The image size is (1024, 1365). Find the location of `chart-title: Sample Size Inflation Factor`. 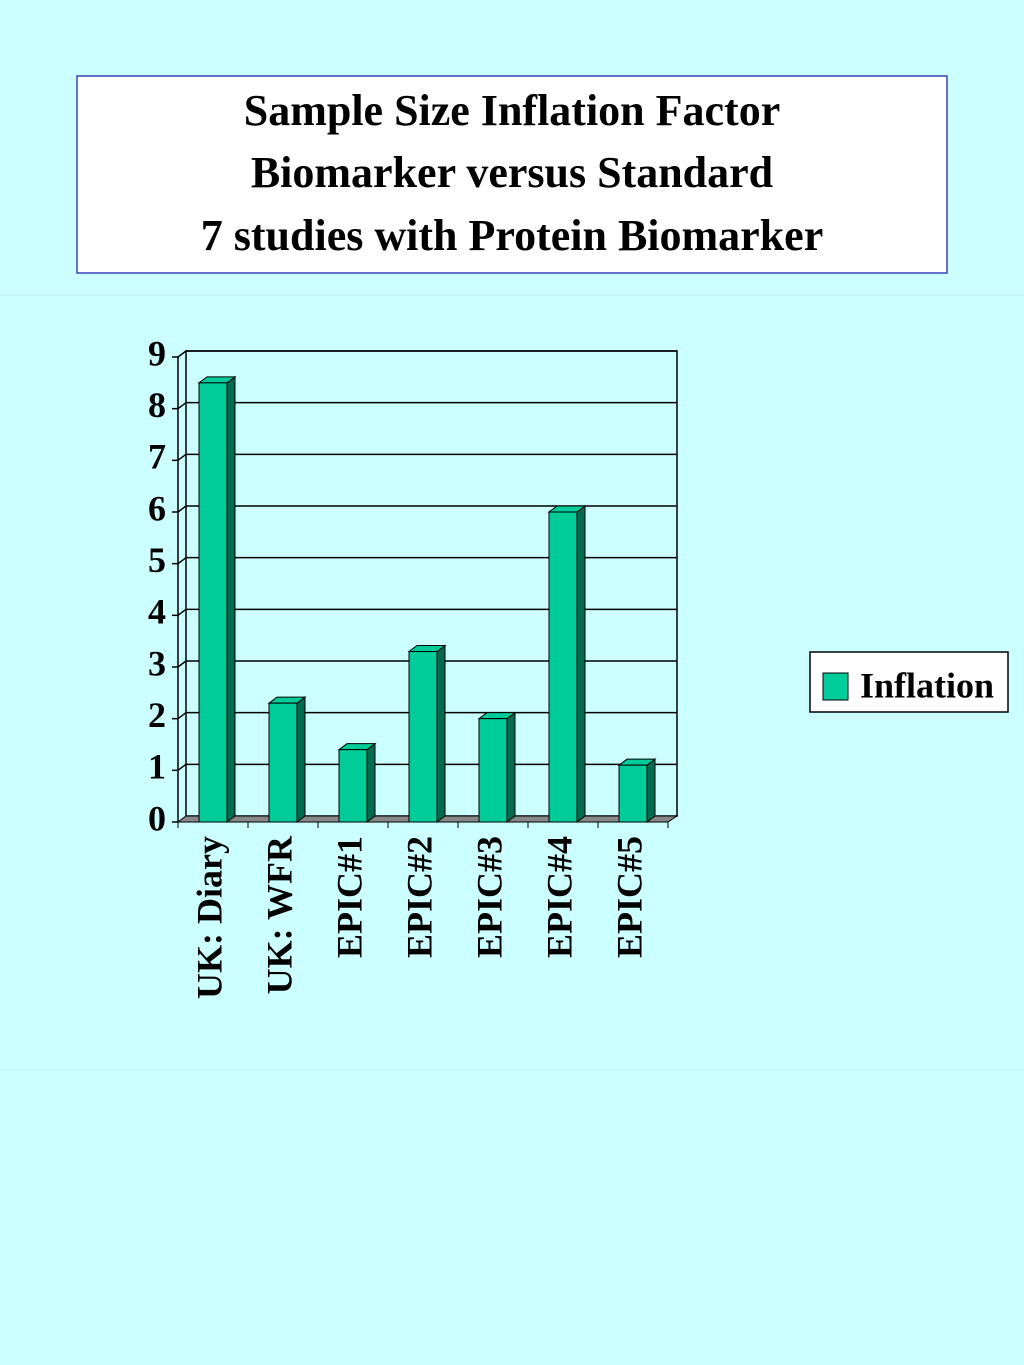

chart-title: Sample Size Inflation Factor is located at coordinates (512, 110).